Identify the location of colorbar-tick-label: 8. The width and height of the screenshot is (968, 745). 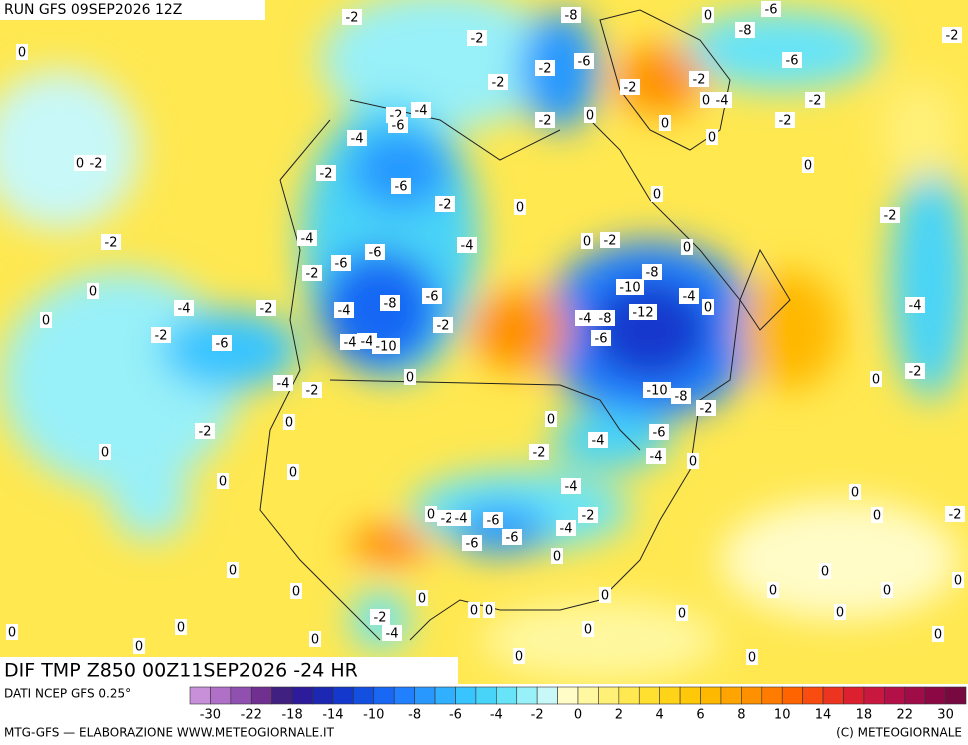
(741, 715).